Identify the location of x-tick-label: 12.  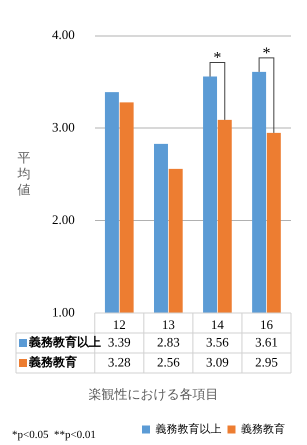
(119, 324).